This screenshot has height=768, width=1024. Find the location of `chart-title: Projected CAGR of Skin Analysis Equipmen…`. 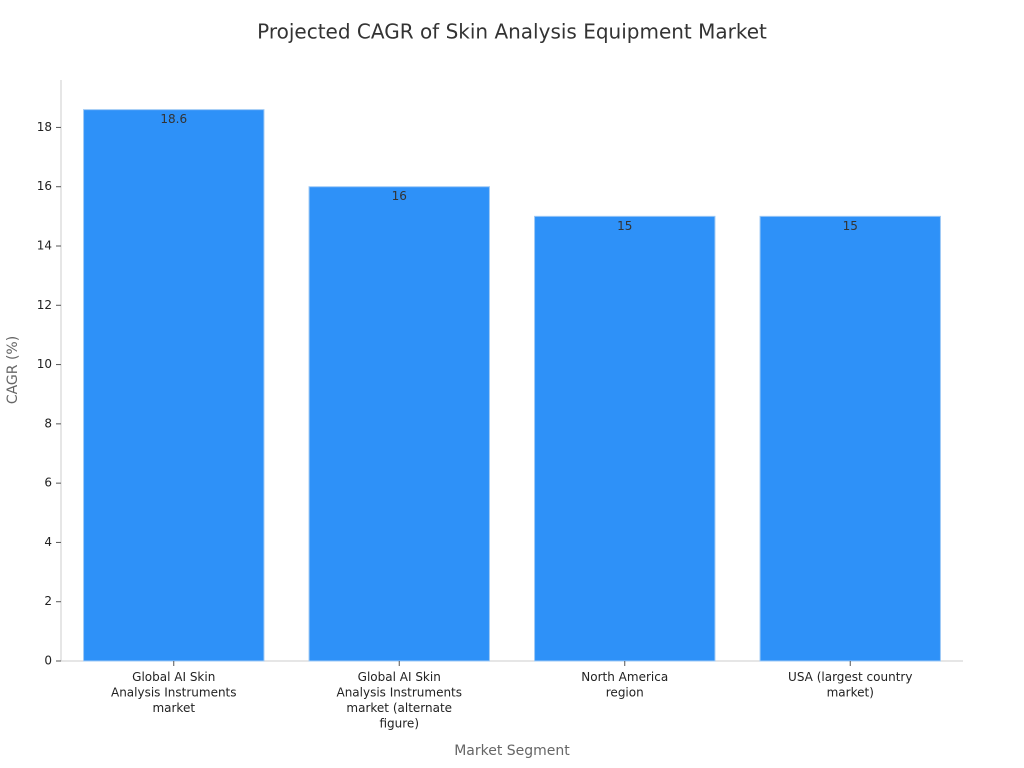

chart-title: Projected CAGR of Skin Analysis Equipmen… is located at coordinates (512, 32).